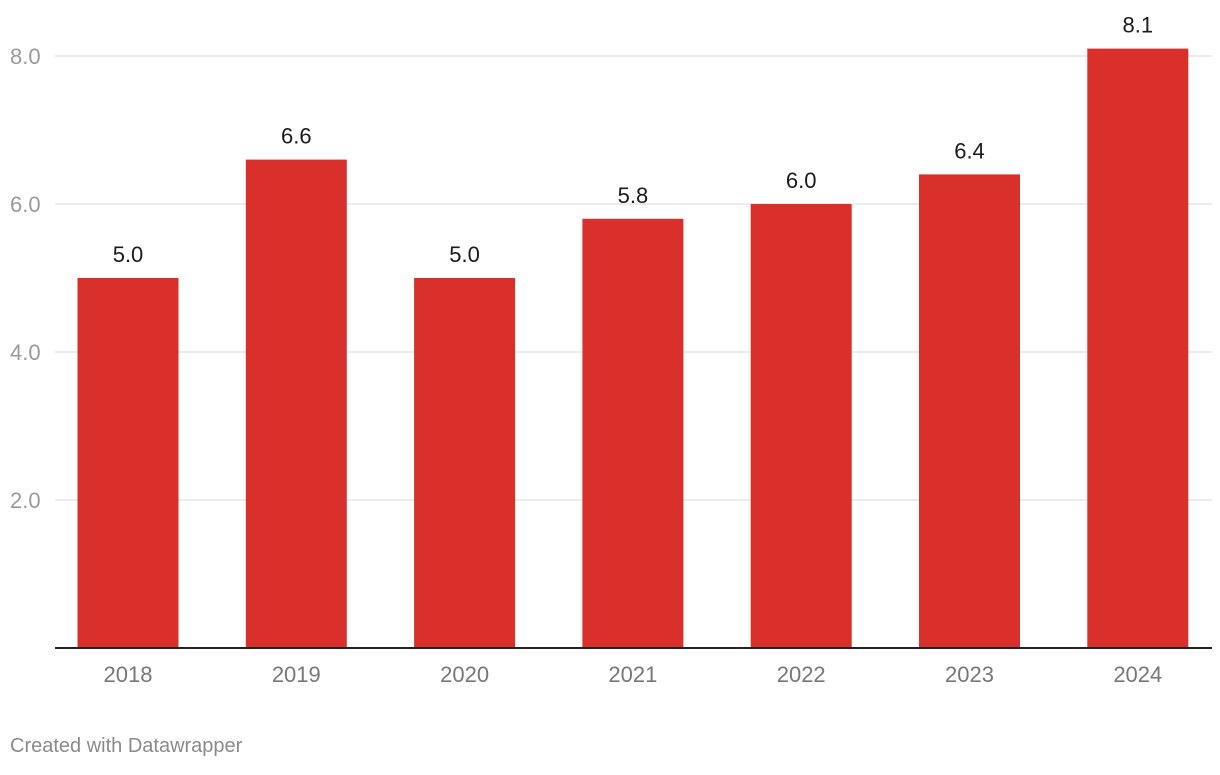 This screenshot has width=1220, height=775. Describe the element at coordinates (969, 674) in the screenshot. I see `x-tick-label: 2023` at that location.